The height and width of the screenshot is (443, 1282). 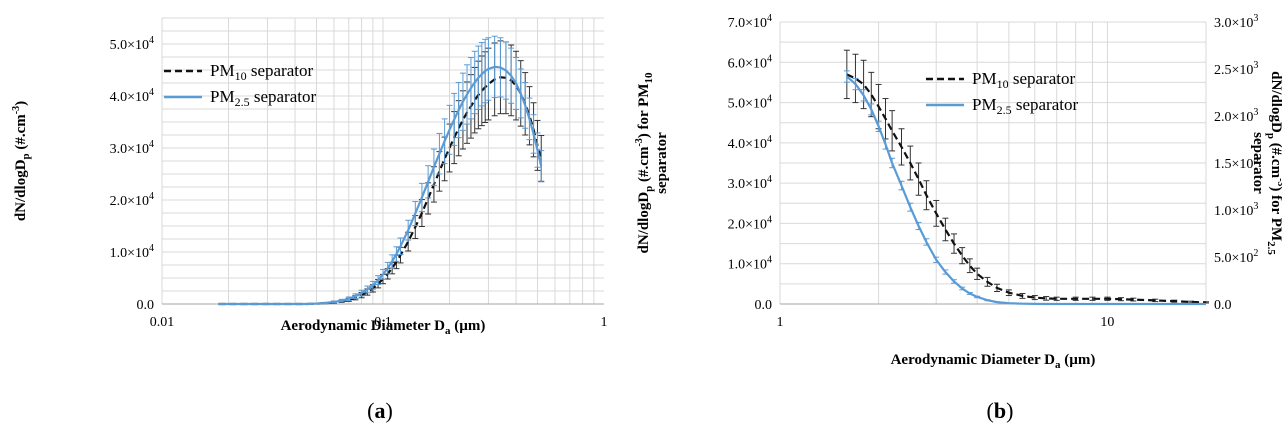 What do you see at coordinates (1236, 210) in the screenshot?
I see `y2-tick-label: 1.0×103​` at bounding box center [1236, 210].